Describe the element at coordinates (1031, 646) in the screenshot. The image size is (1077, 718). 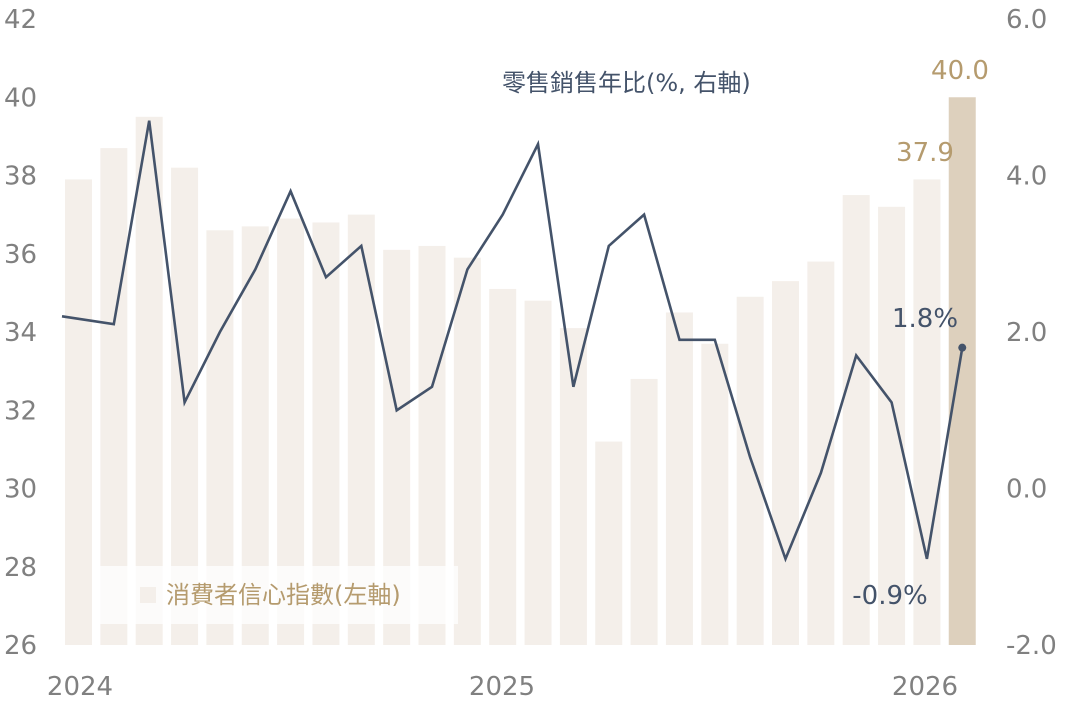
I see `right-tick-label: -2.0` at that location.